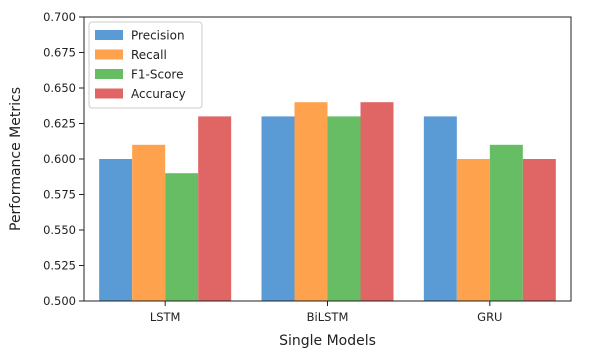  Describe the element at coordinates (539, 230) in the screenshot. I see `bar-accuracy-gru` at that location.